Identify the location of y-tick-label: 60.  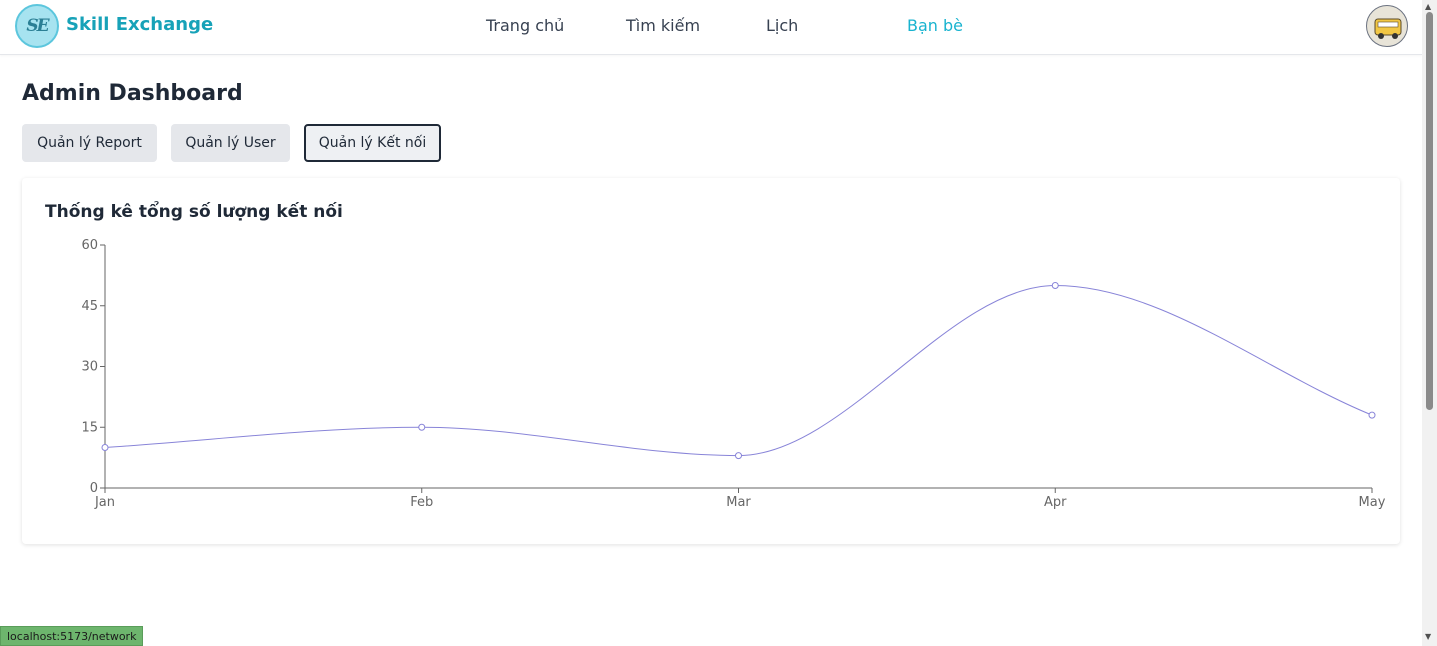
(89, 245).